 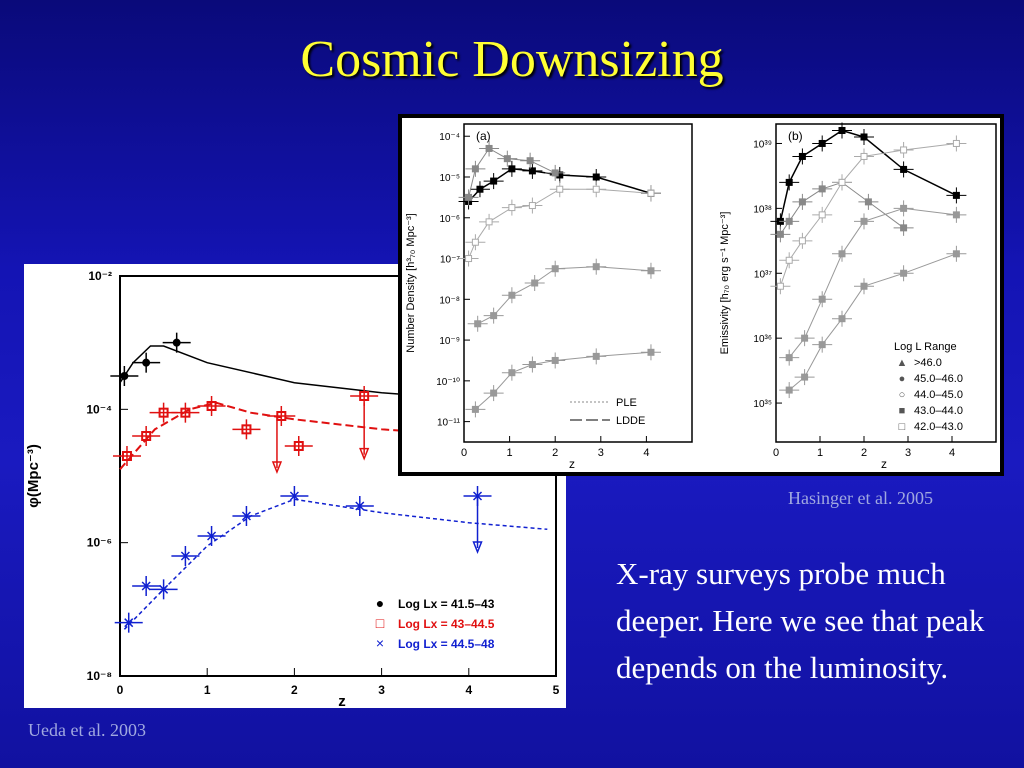 I want to click on ueda-legend-label: Log Lx = 41.5–43, so click(x=446, y=604).